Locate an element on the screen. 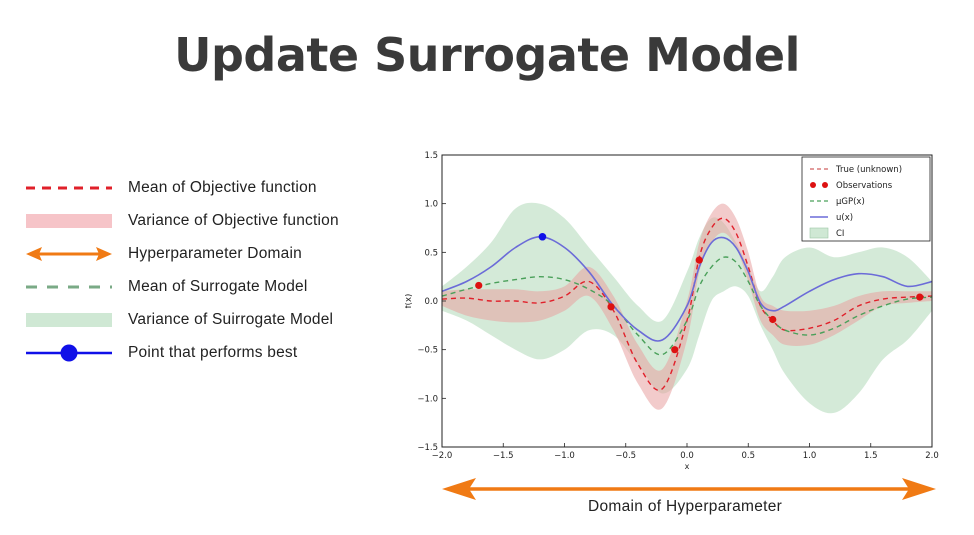  legend-item-objective-mean: Mean of Objective function is located at coordinates (182, 187).